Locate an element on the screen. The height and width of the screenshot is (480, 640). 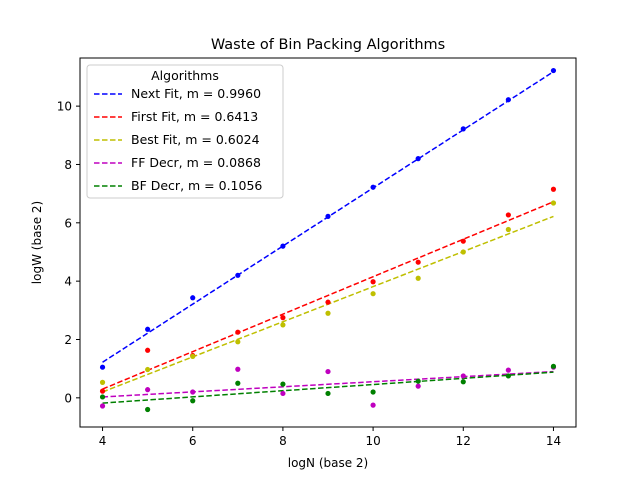
x-axis-label: logN (base 2) is located at coordinates (328, 463).